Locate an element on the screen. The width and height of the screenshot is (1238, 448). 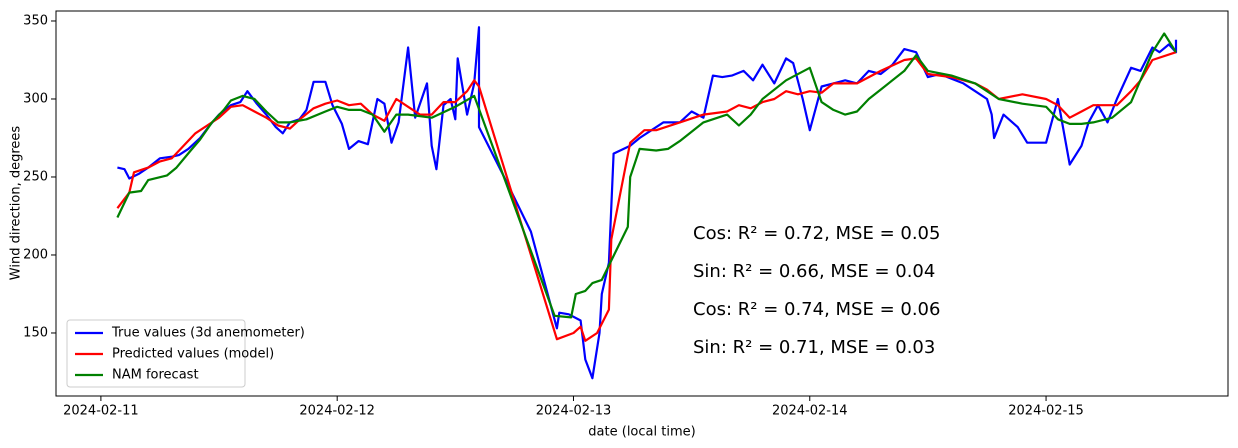
y-axis-label: Wind direction, degrees is located at coordinates (16, 203).